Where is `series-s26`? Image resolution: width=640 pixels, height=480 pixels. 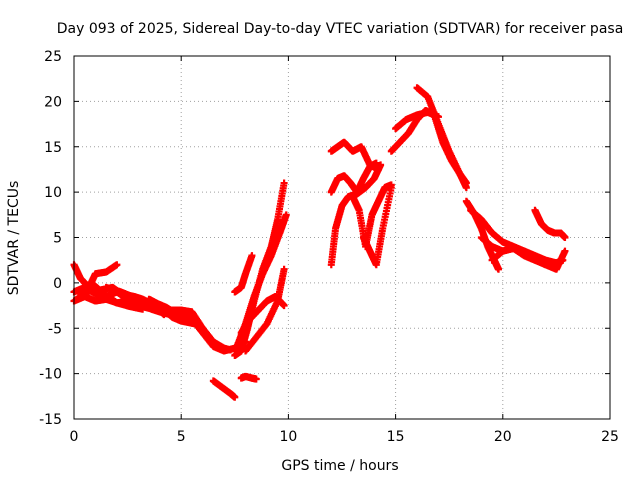 series-s26 is located at coordinates (550, 223).